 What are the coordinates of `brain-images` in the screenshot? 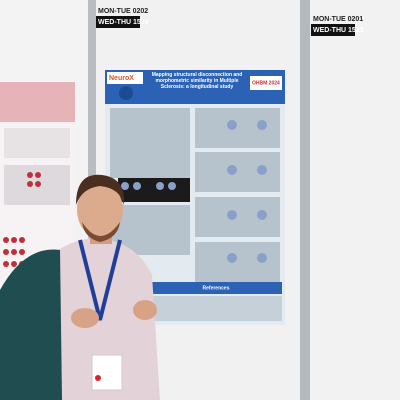 It's located at (194, 191).